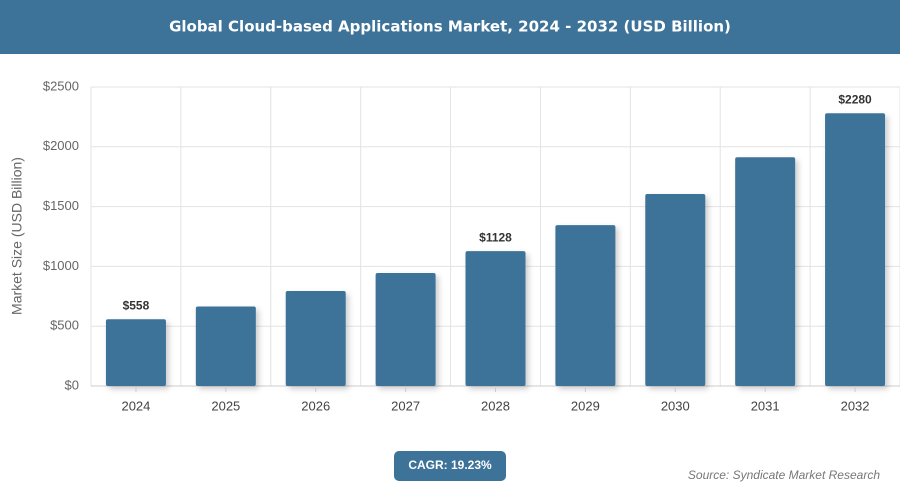 This screenshot has height=500, width=900. What do you see at coordinates (315, 405) in the screenshot?
I see `x-tick-label: 2026` at bounding box center [315, 405].